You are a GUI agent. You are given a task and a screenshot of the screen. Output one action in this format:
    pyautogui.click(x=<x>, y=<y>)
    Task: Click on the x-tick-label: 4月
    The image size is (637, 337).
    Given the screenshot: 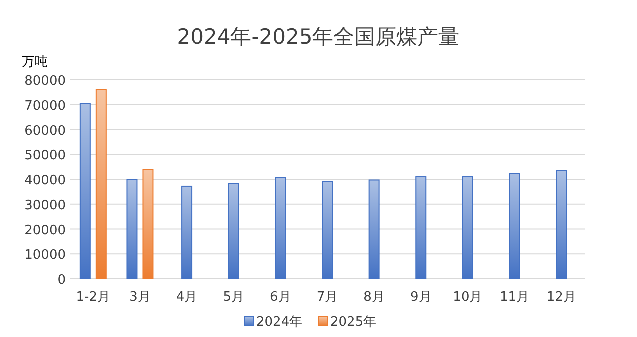 What is the action you would take?
    pyautogui.click(x=187, y=297)
    